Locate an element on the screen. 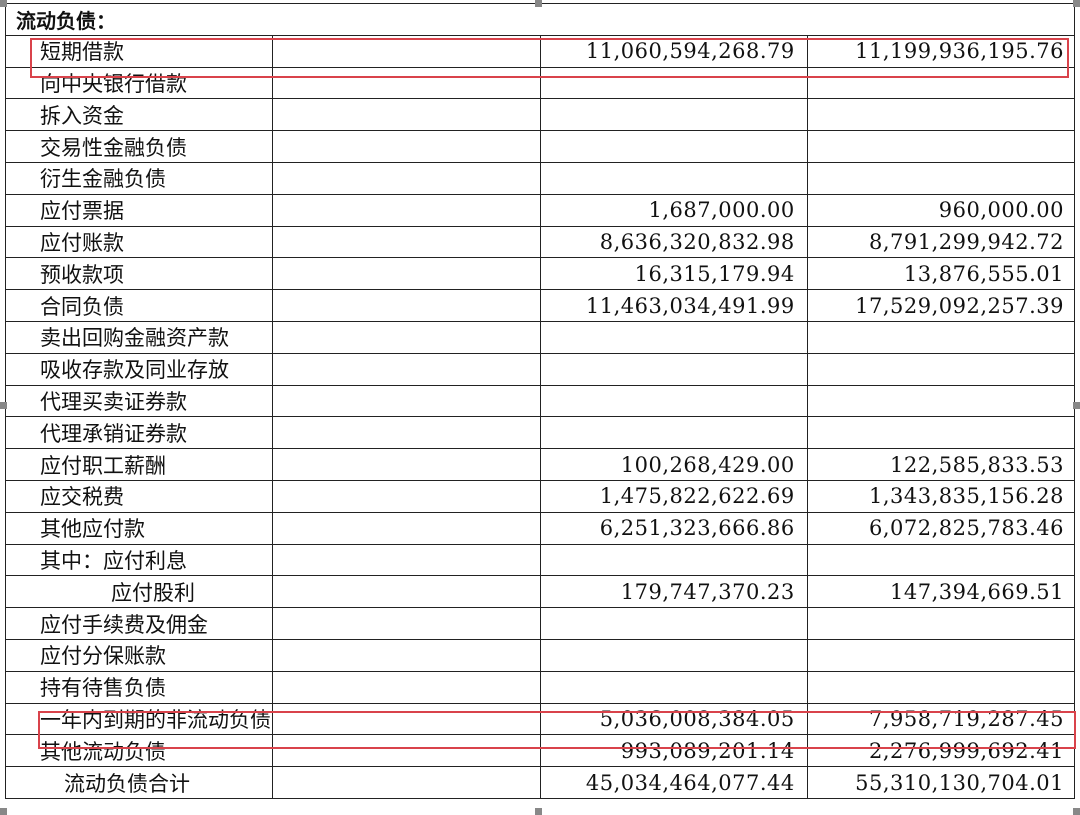 The width and height of the screenshot is (1080, 815). current-period-value: 11,463,034,491.99 is located at coordinates (673, 305).